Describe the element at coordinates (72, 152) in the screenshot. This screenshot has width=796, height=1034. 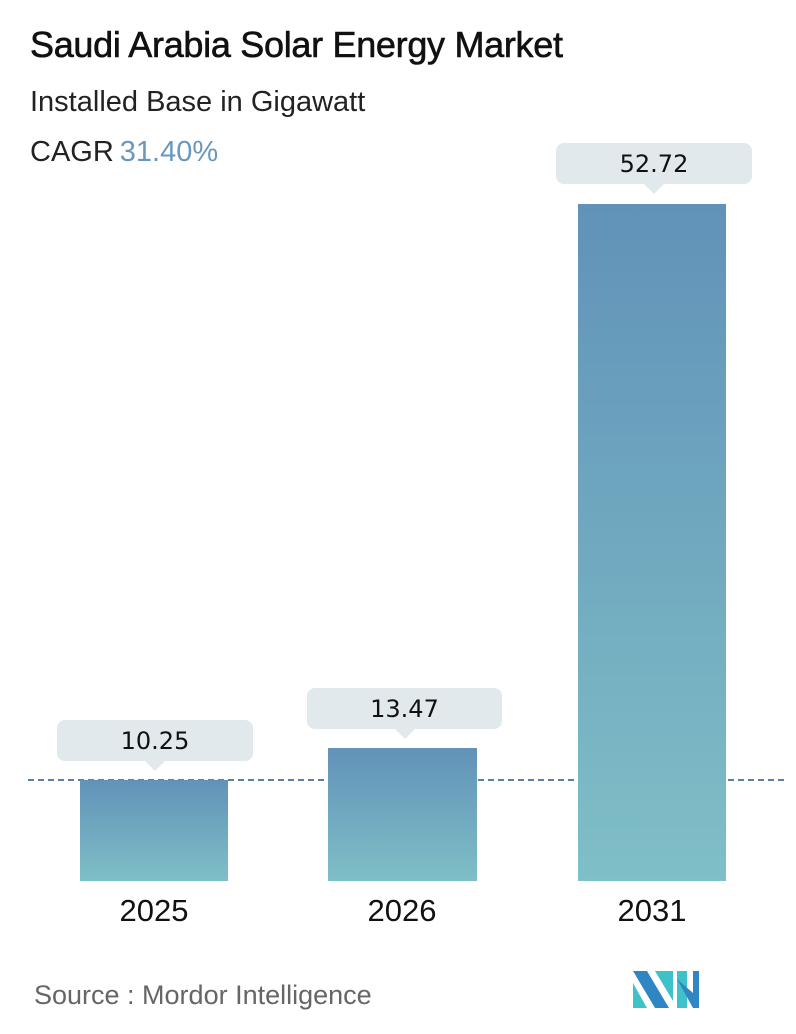
I see `cagr-label: CAGR` at that location.